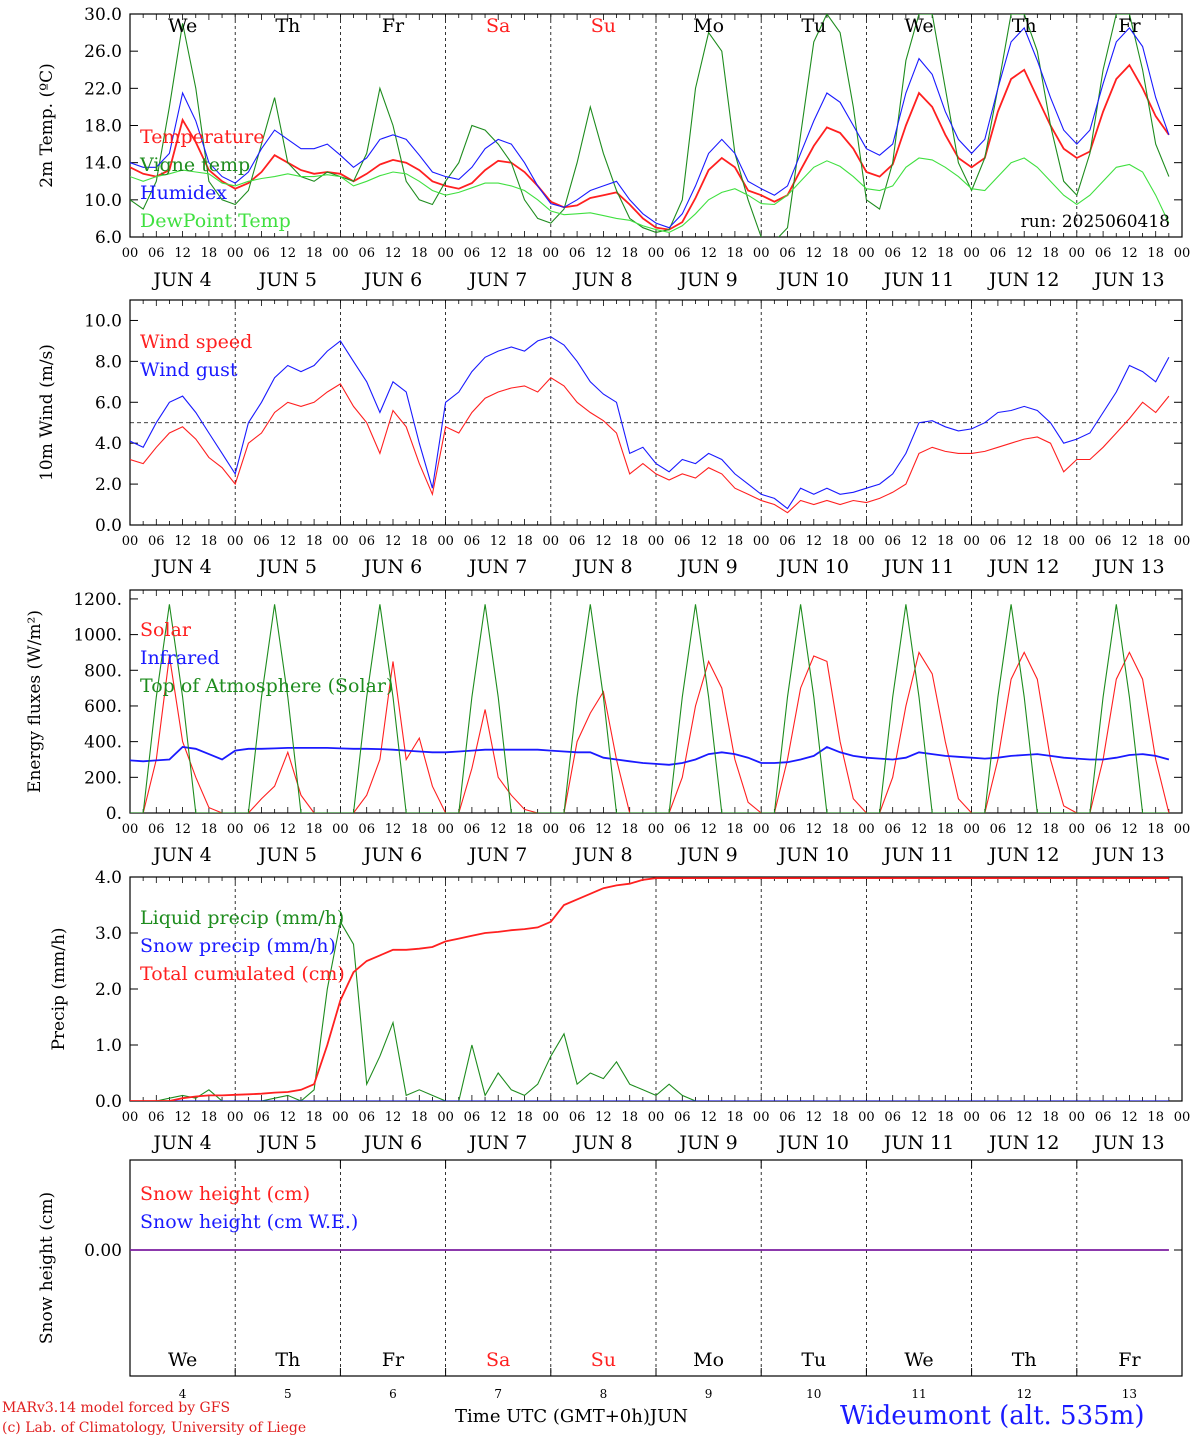 The height and width of the screenshot is (1444, 1194). I want to click on series-line-total-cumulated-cm-, so click(649, 989).